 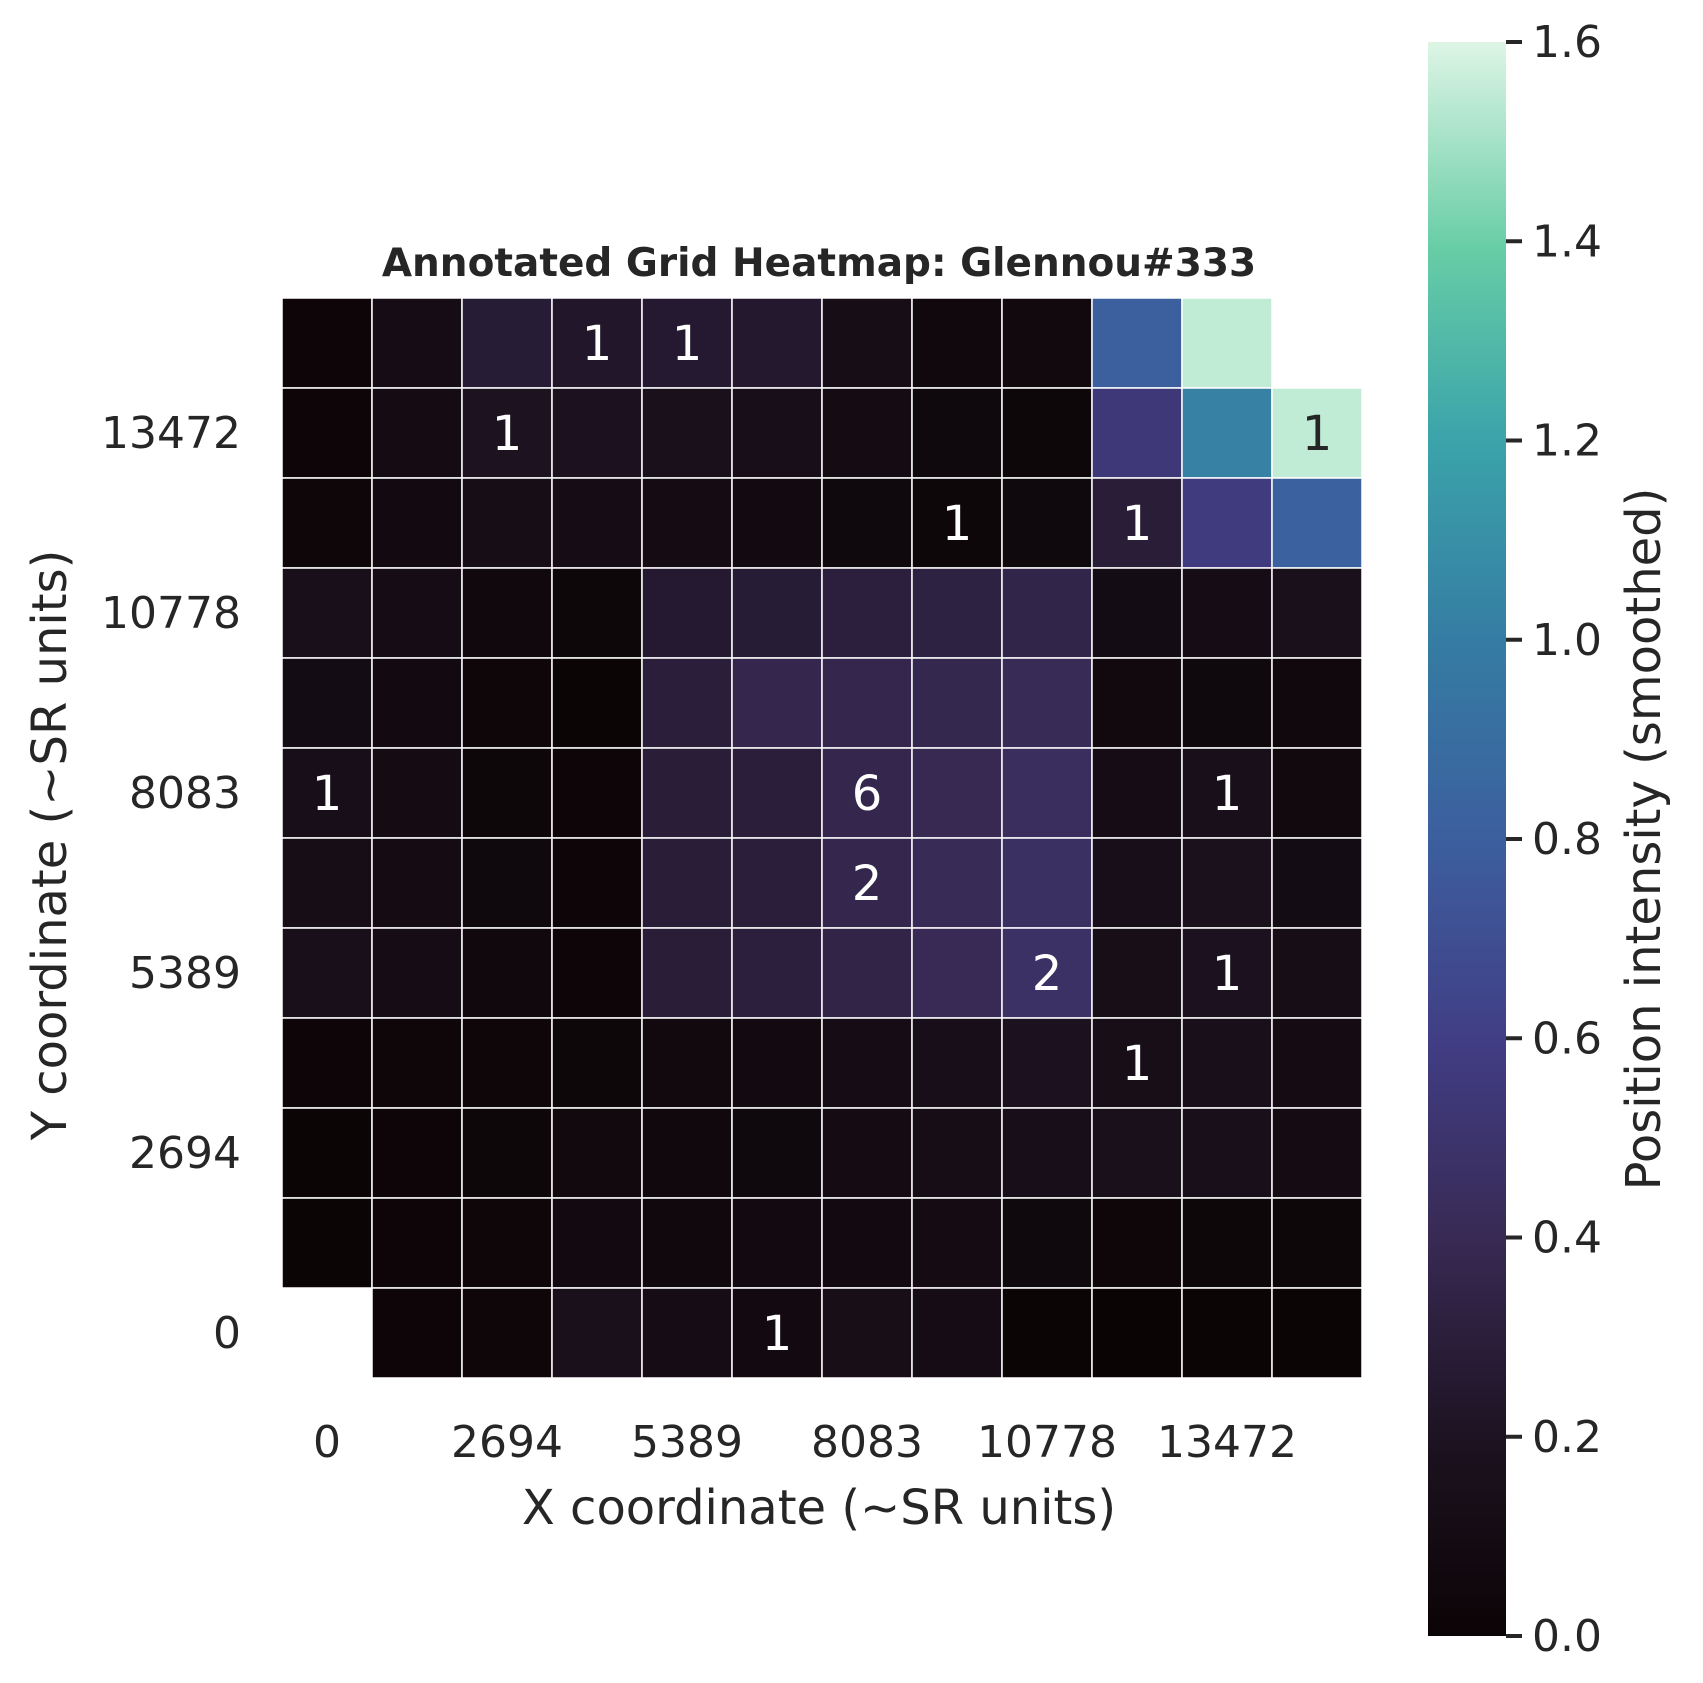 What do you see at coordinates (1567, 1636) in the screenshot?
I see `colorbar-tick-label: 0.0` at bounding box center [1567, 1636].